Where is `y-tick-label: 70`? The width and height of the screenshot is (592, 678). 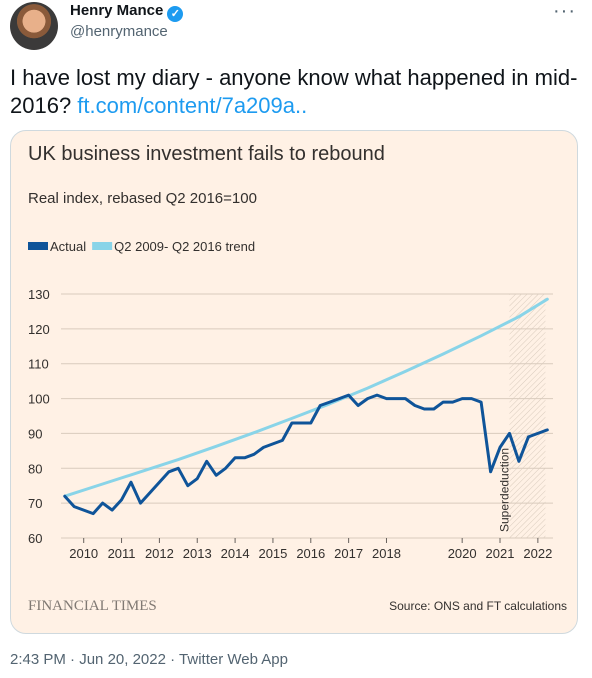
y-tick-label: 70 is located at coordinates (35, 503).